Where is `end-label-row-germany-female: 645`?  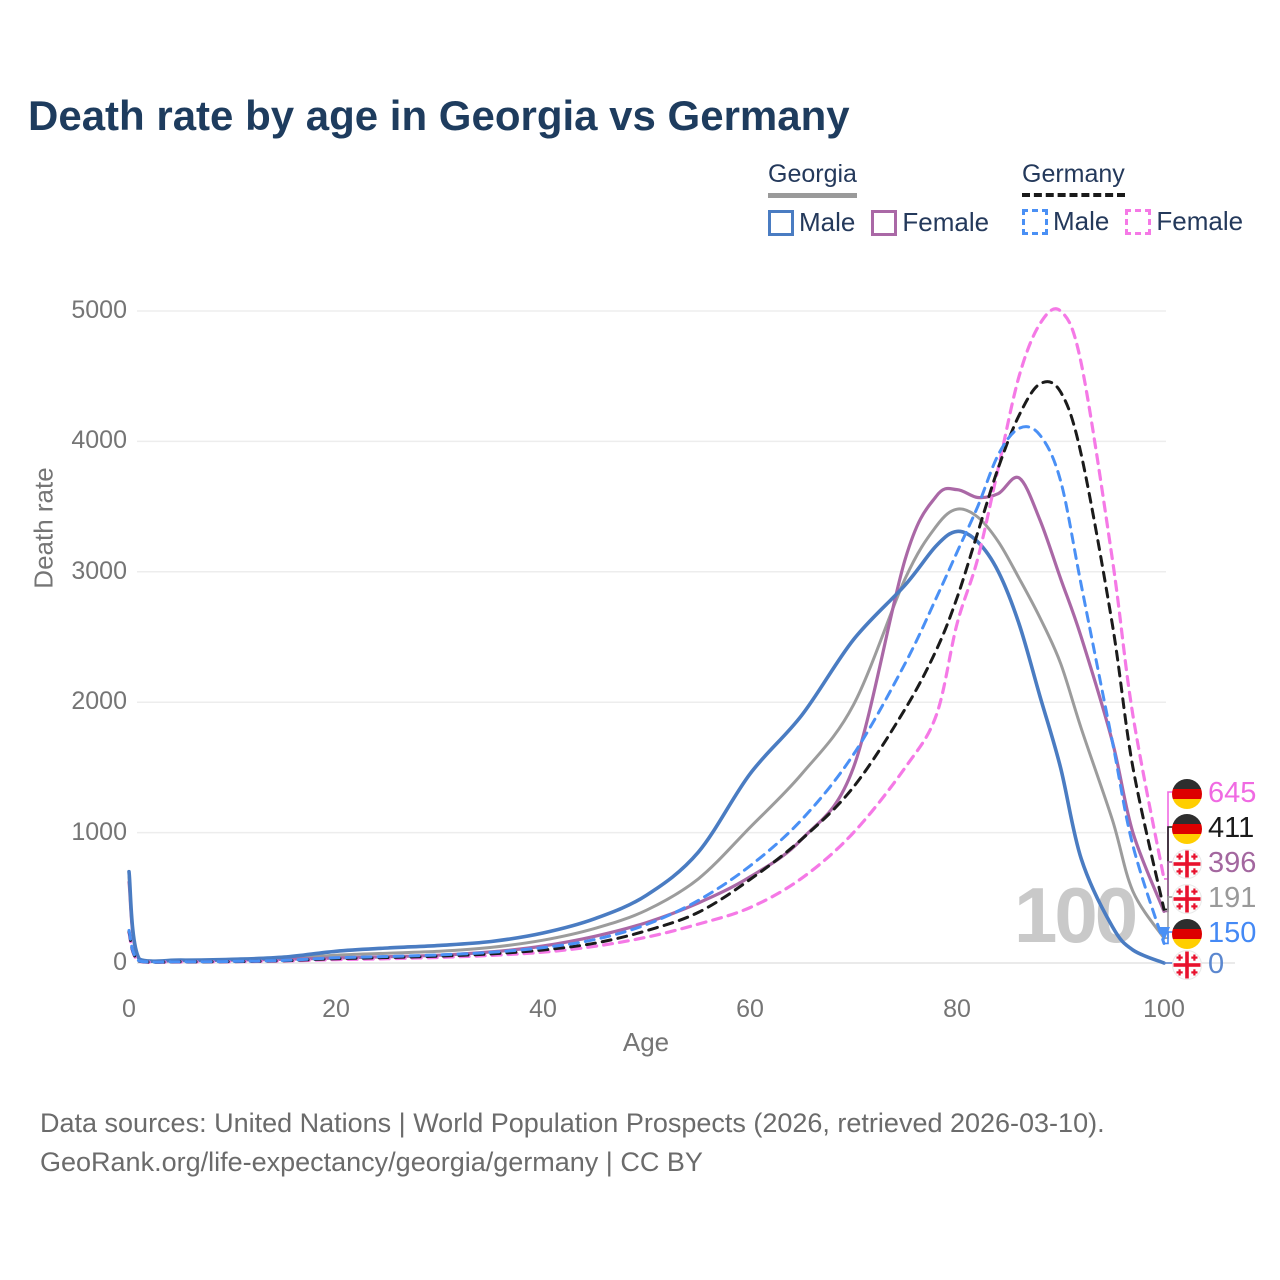 end-label-row-germany-female: 645 is located at coordinates (1214, 793).